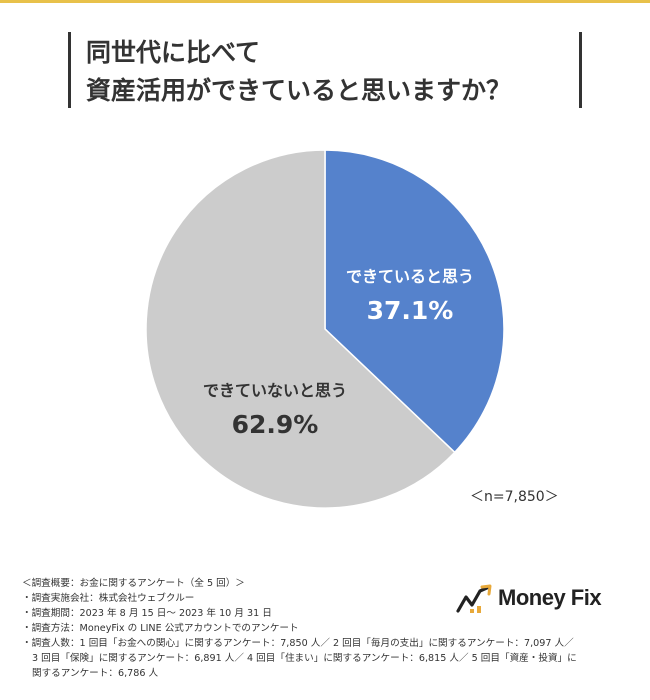 Image resolution: width=650 pixels, height=700 pixels. Describe the element at coordinates (325, 1) in the screenshot. I see `top-accent-line` at that location.